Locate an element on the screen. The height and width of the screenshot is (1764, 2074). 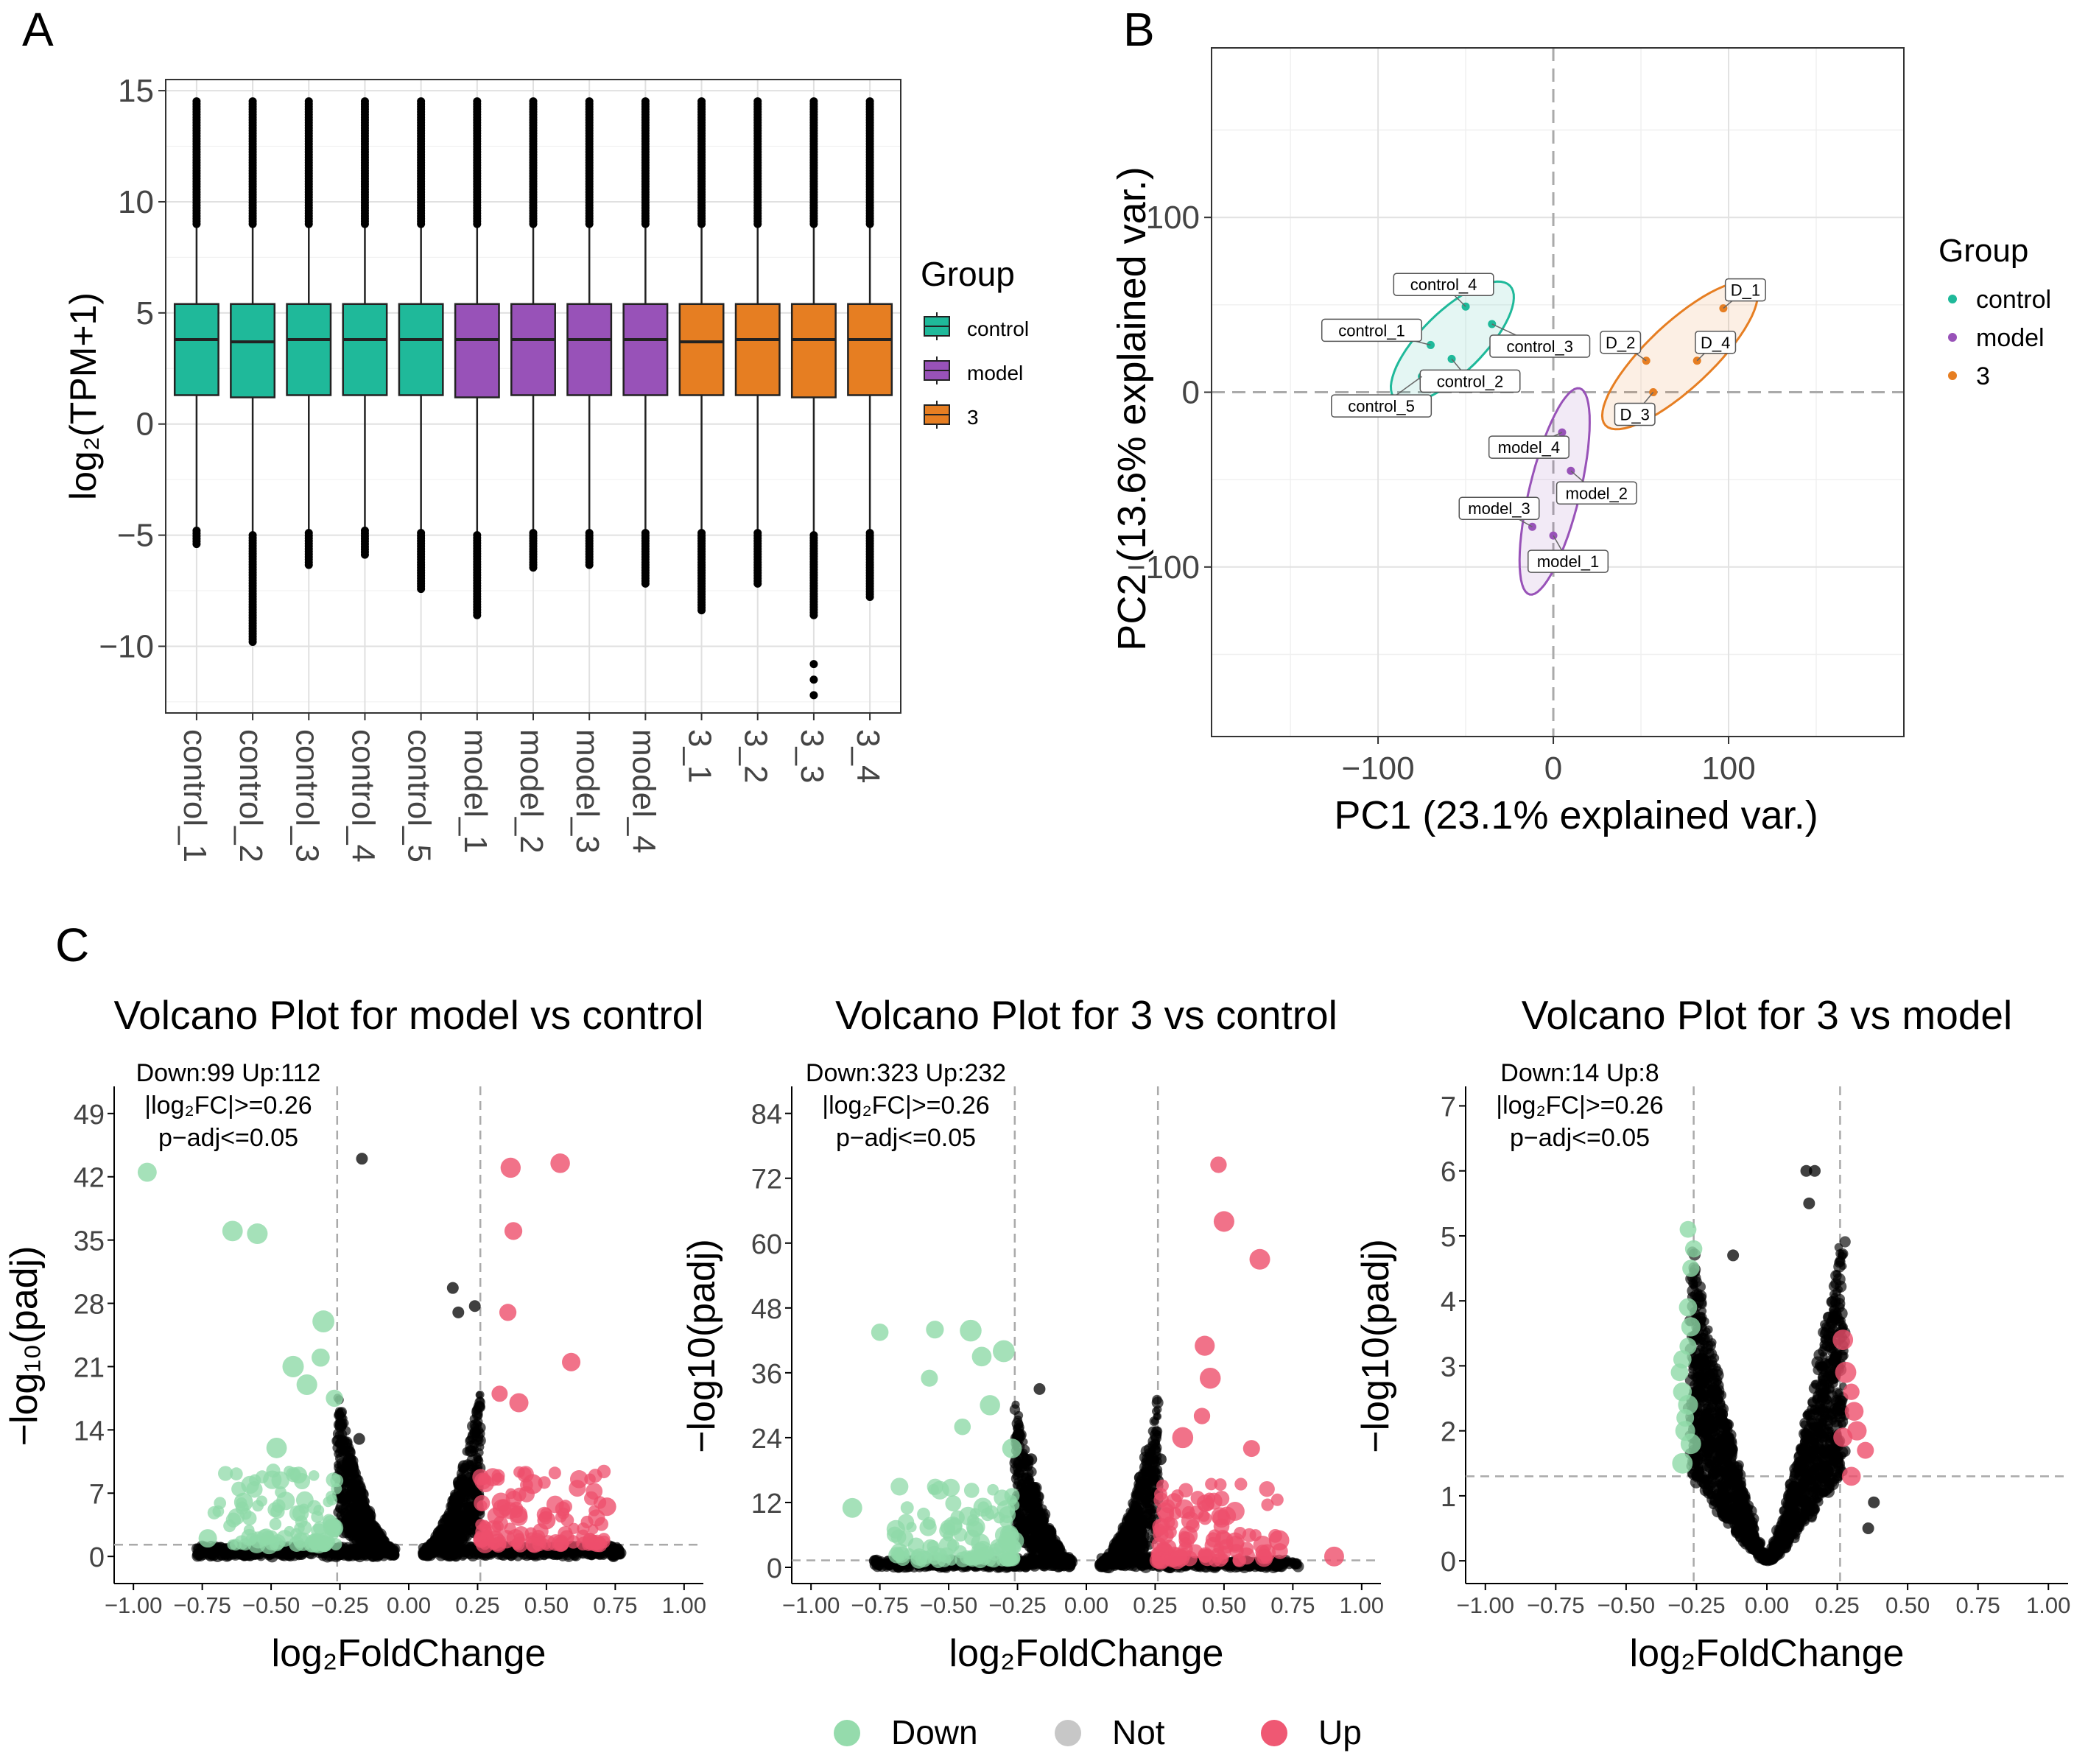
panel-a-x-tick-label: 3_4 is located at coordinates (868, 756).